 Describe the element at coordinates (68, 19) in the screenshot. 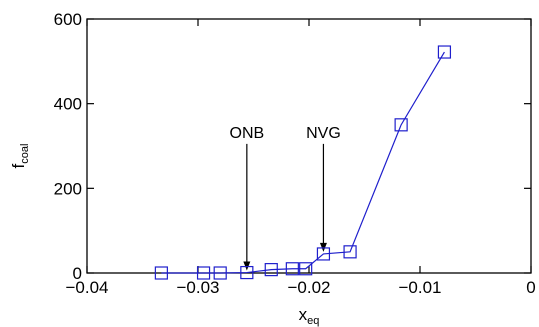

I see `y-tick-label: 600` at that location.